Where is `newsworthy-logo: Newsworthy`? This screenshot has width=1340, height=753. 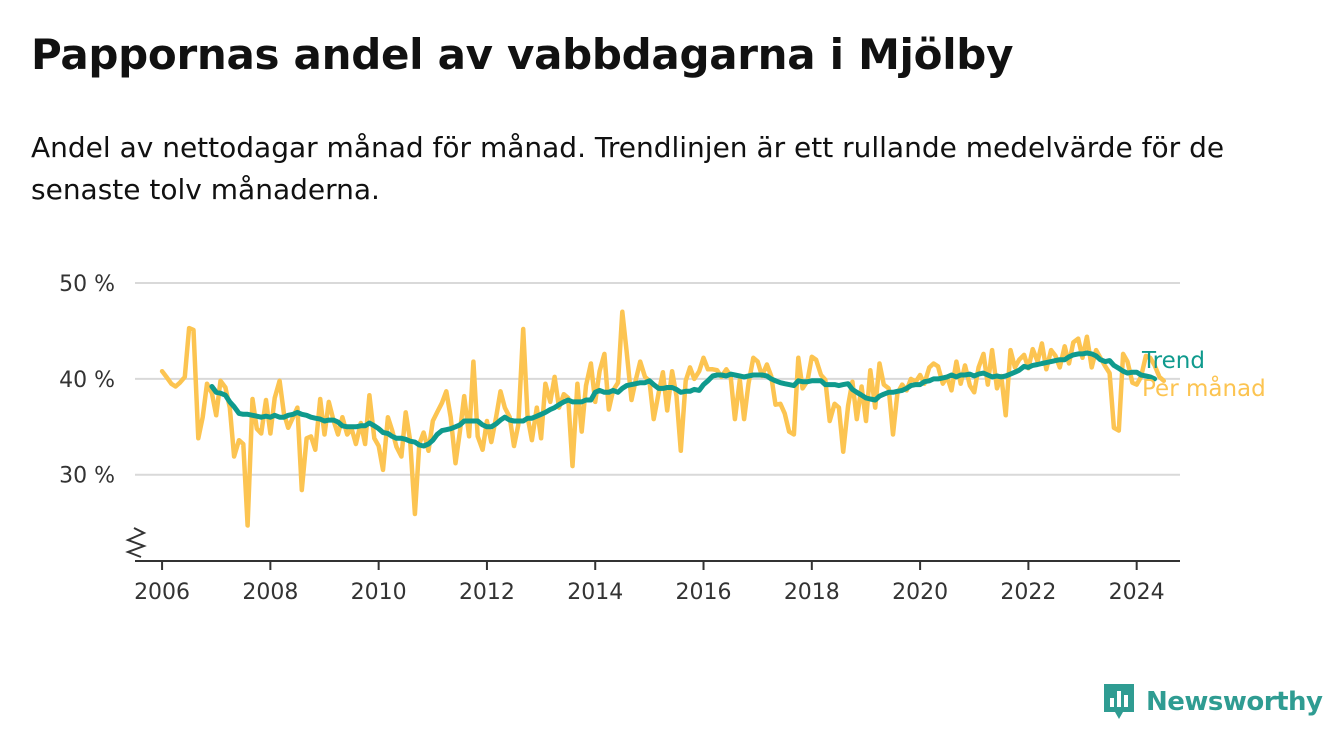
newsworthy-logo: Newsworthy is located at coordinates (1212, 702).